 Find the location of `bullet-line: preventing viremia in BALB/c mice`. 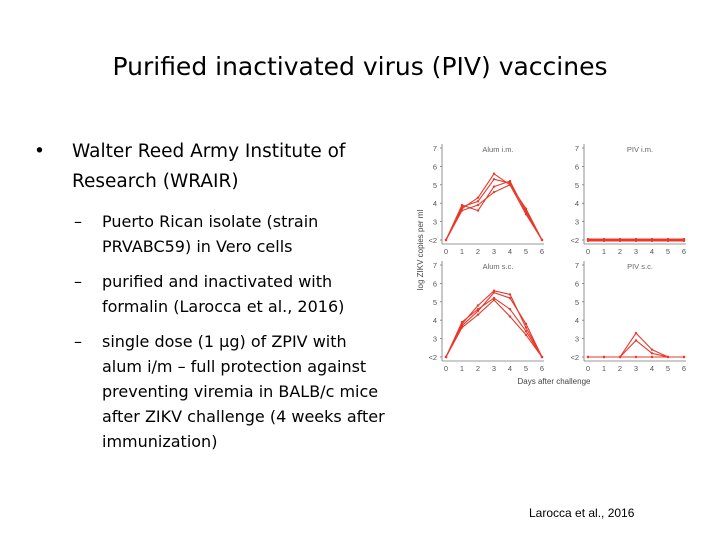

bullet-line: preventing viremia in BALB/c mice is located at coordinates (240, 391).